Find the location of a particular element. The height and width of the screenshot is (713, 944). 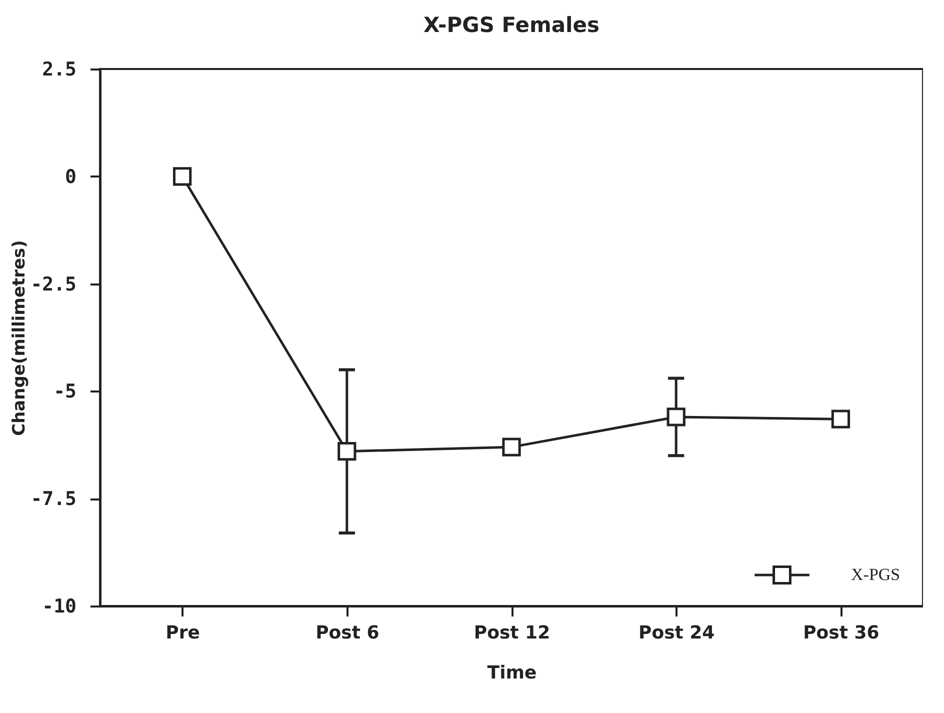

y-tick-label: -5 is located at coordinates (65, 391).